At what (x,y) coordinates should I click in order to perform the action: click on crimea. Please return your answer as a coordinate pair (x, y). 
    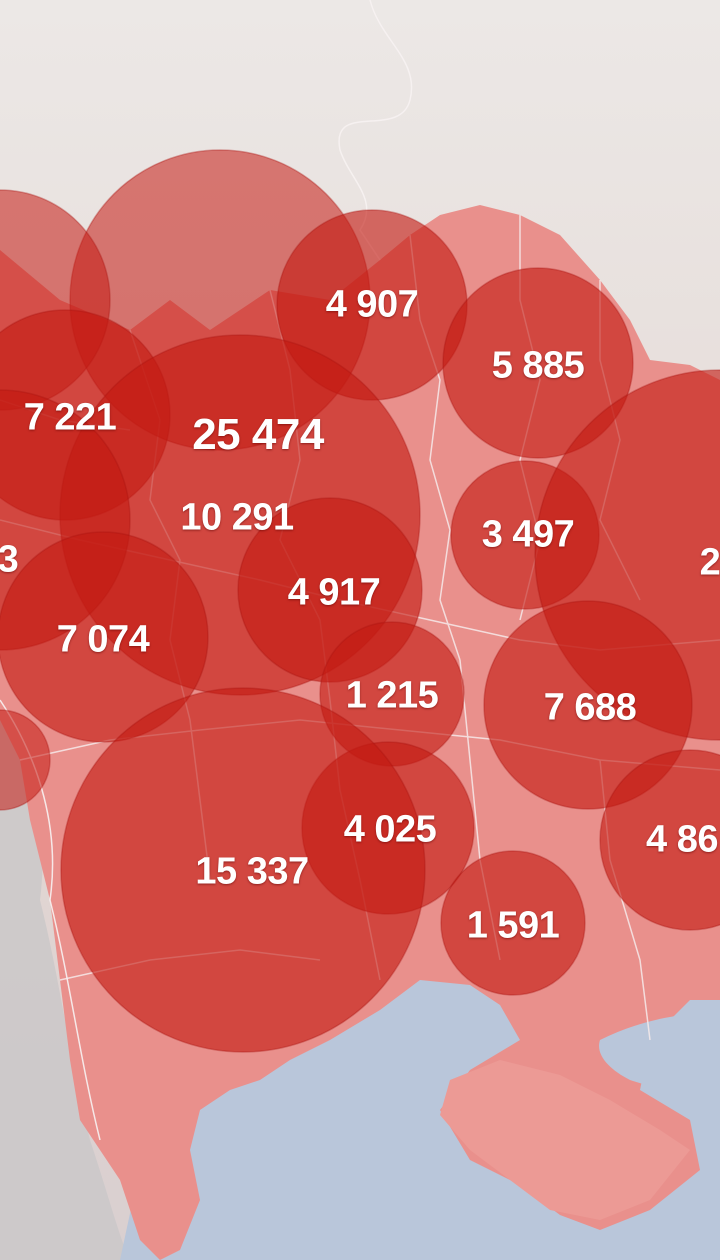
    Looking at the image, I should click on (565, 1140).